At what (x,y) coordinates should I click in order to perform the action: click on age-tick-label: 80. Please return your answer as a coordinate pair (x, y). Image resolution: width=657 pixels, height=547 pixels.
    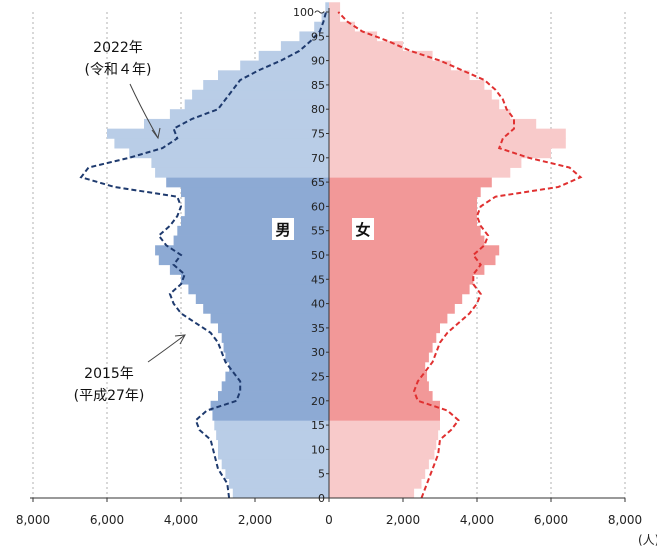
    Looking at the image, I should click on (318, 109).